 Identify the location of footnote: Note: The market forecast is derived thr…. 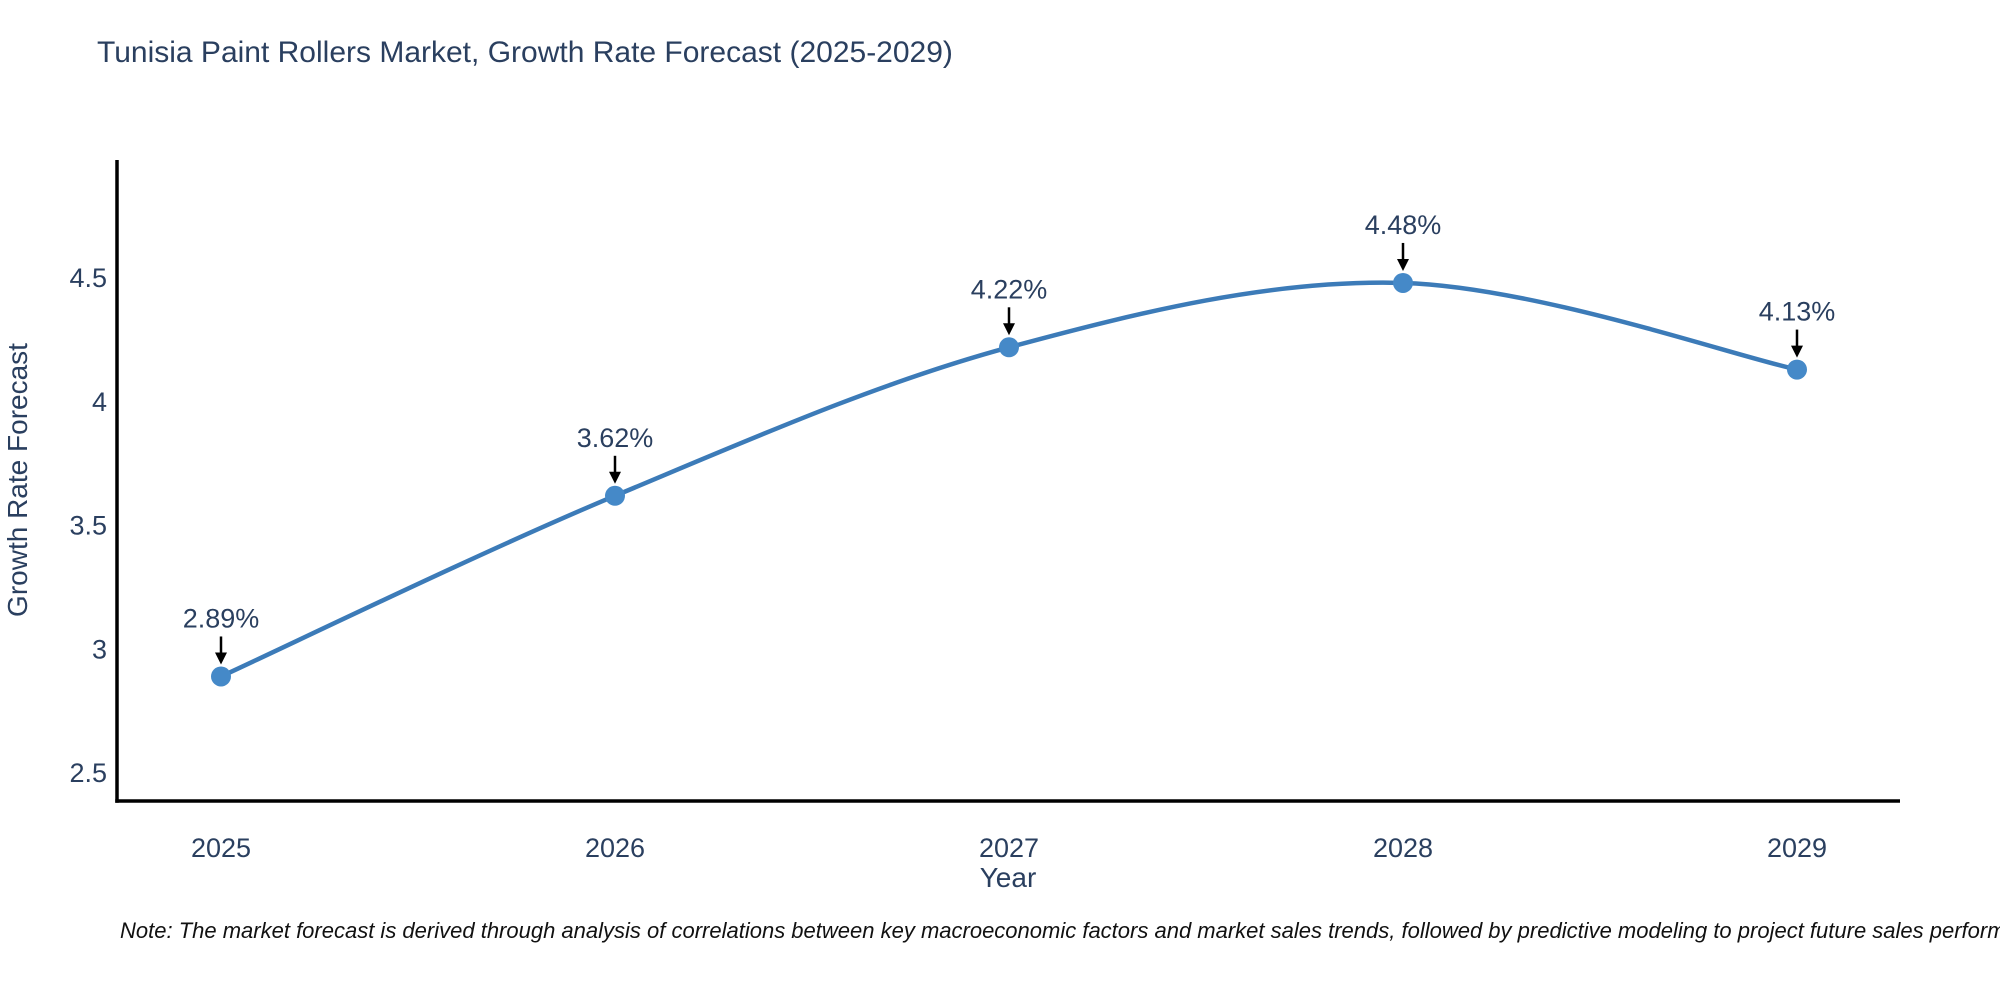
(1060, 930).